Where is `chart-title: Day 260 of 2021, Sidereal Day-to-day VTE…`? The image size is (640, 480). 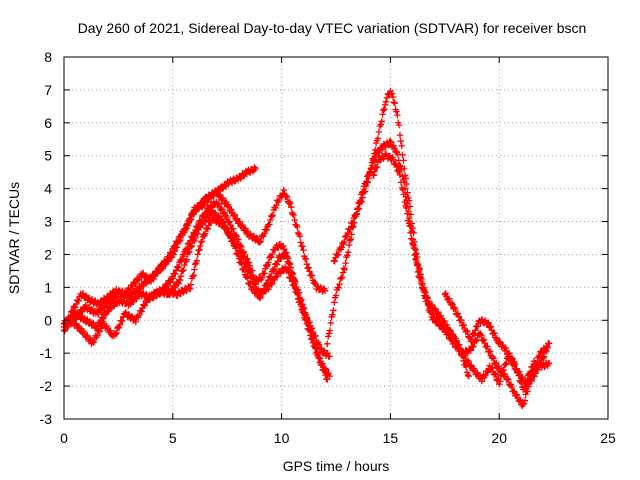 chart-title: Day 260 of 2021, Sidereal Day-to-day VTE… is located at coordinates (332, 28).